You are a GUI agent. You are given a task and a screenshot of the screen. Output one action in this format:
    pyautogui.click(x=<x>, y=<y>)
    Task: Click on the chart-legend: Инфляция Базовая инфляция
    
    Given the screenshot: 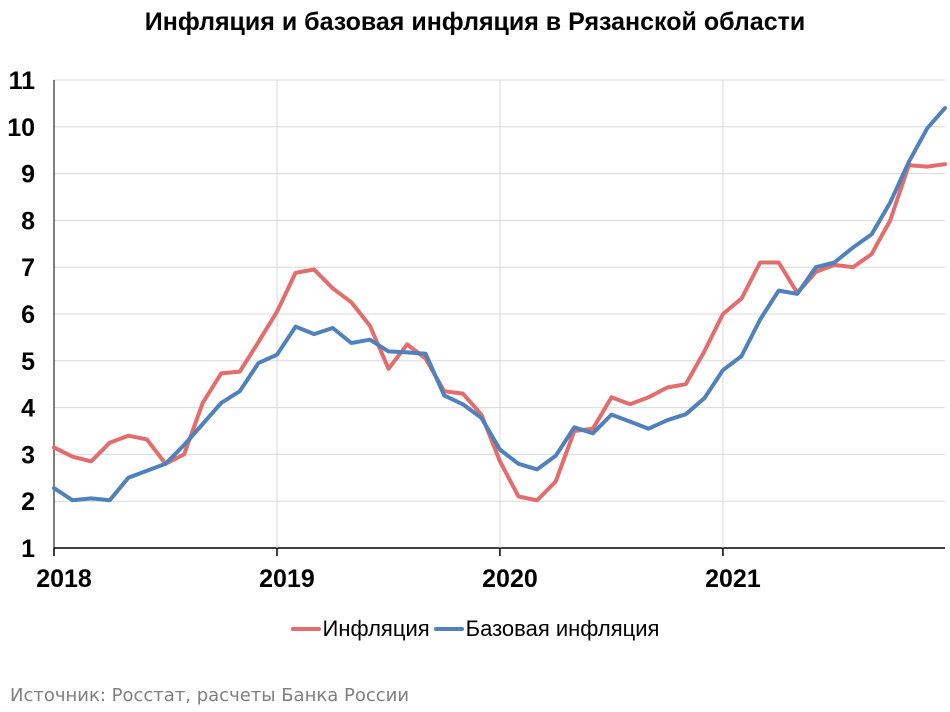 What is the action you would take?
    pyautogui.click(x=475, y=629)
    